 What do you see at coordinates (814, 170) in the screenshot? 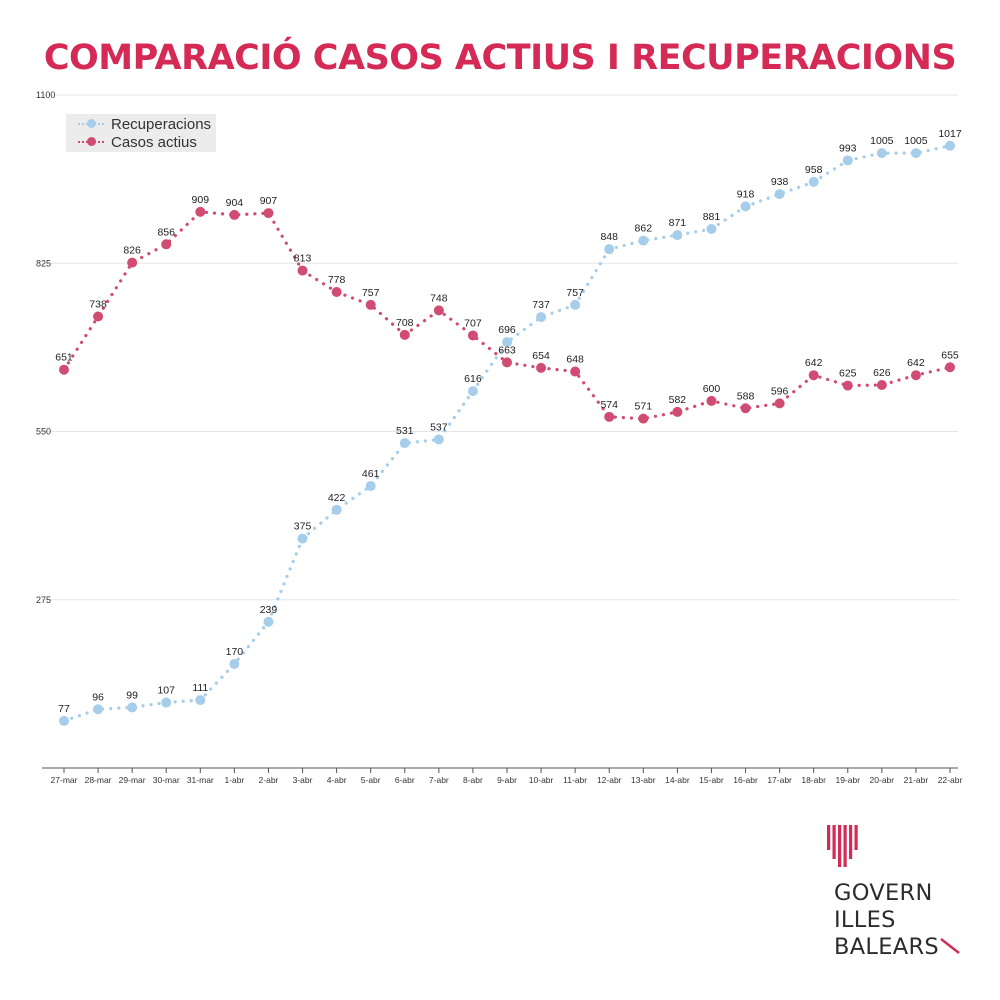
I see `data-label-recuperacions: 958` at bounding box center [814, 170].